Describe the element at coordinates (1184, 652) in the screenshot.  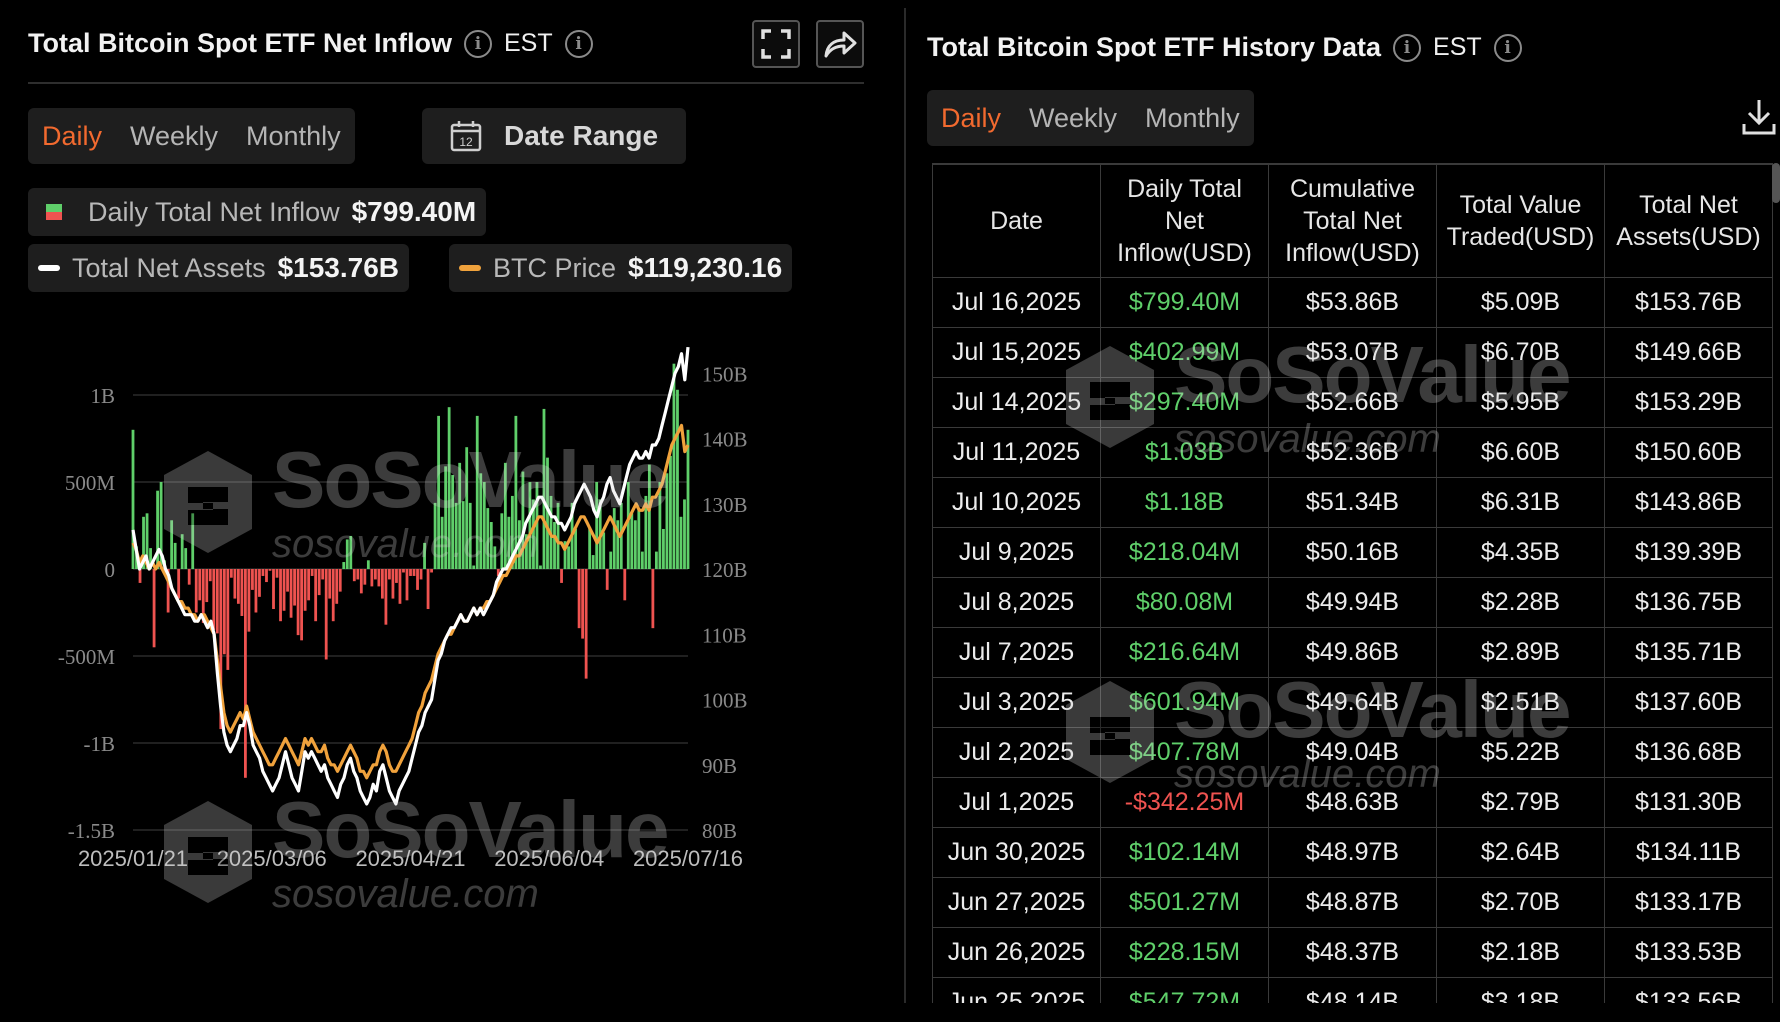
I see `cell-daily-inflow: $216.64M` at that location.